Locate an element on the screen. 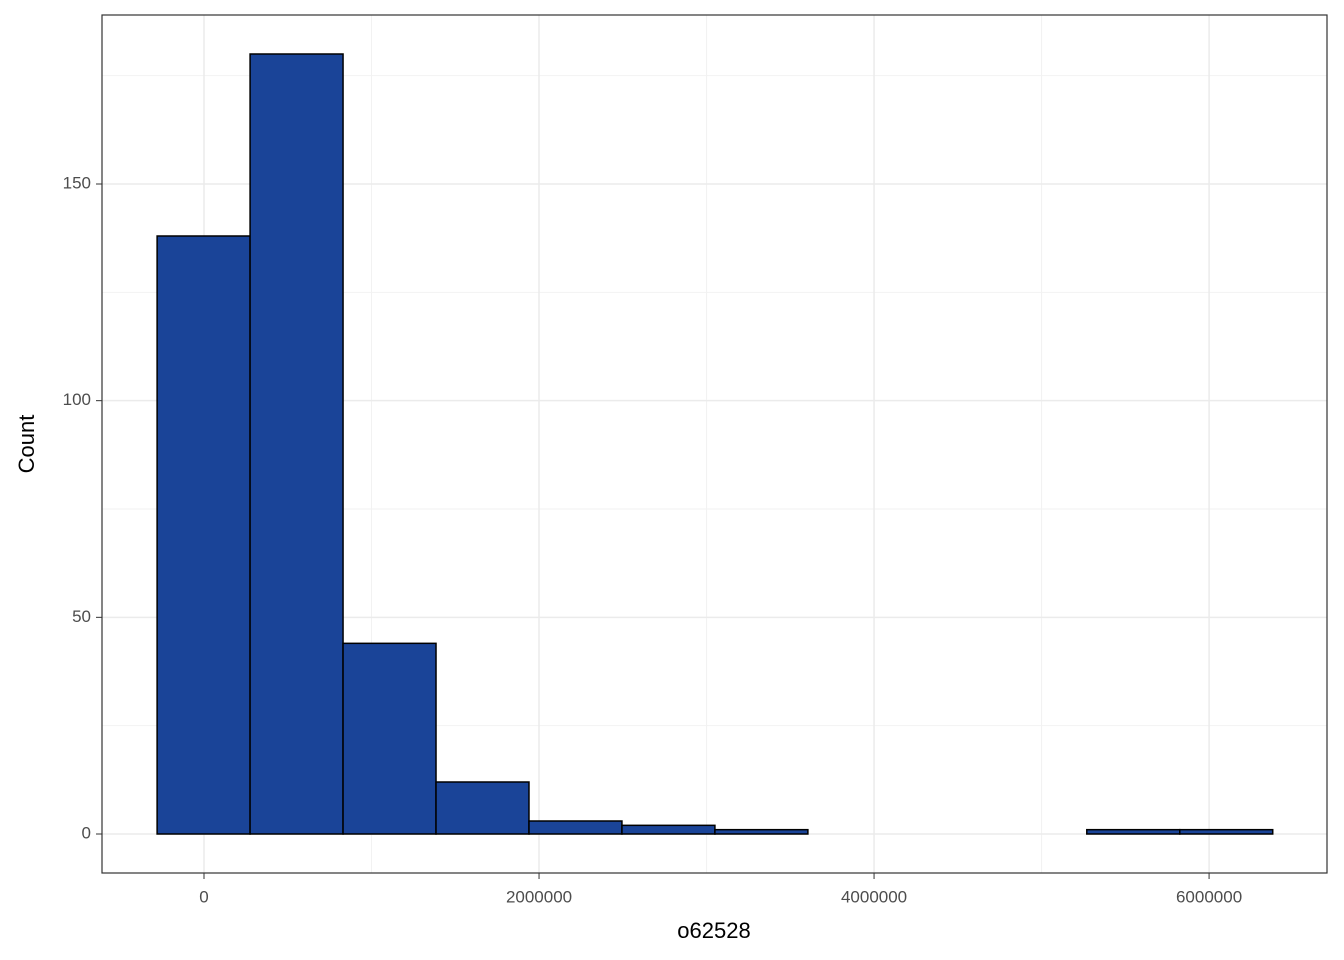 The height and width of the screenshot is (960, 1344). y-tick-label: 0 is located at coordinates (86, 832).